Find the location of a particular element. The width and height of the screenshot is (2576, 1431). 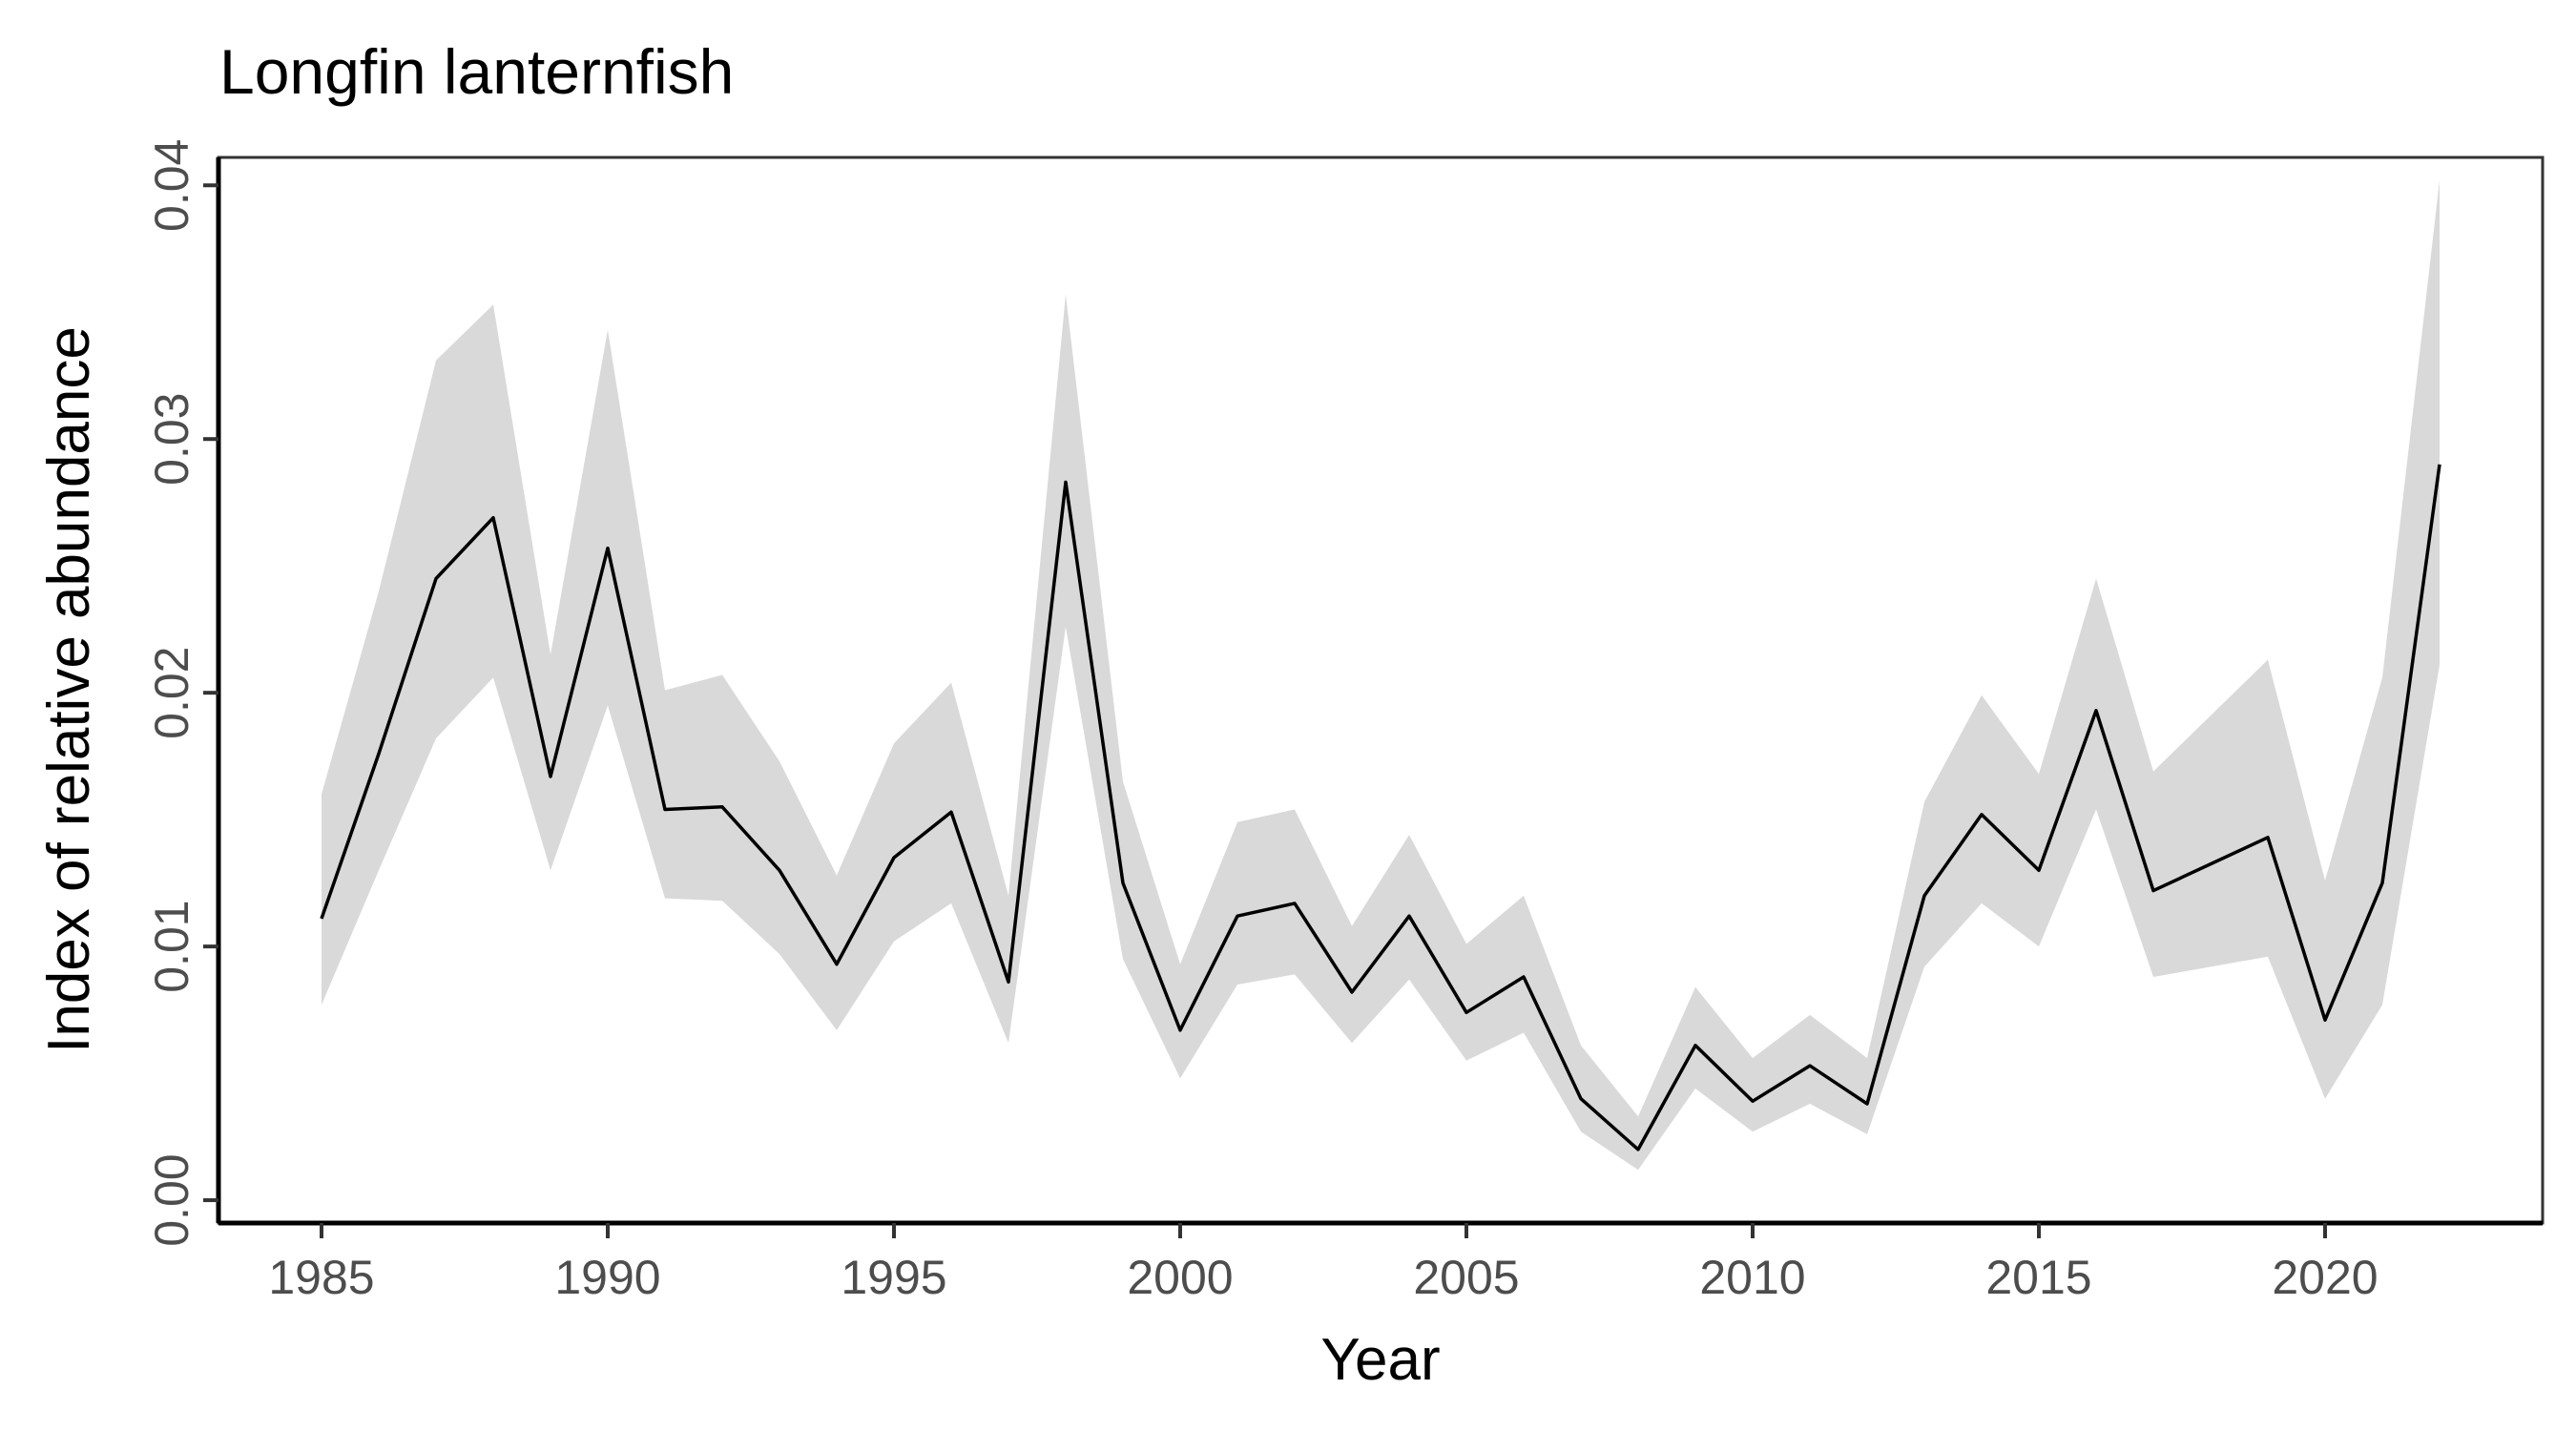

y-tick-label: 0.04 is located at coordinates (171, 185).